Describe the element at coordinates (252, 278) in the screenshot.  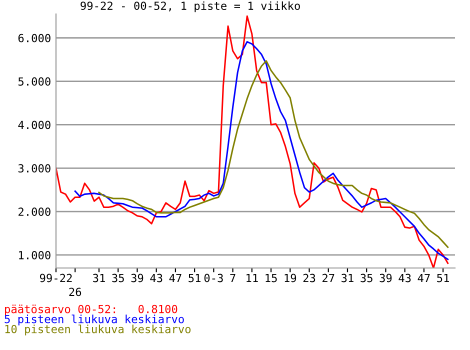
I see `x-tick-label: 11` at that location.